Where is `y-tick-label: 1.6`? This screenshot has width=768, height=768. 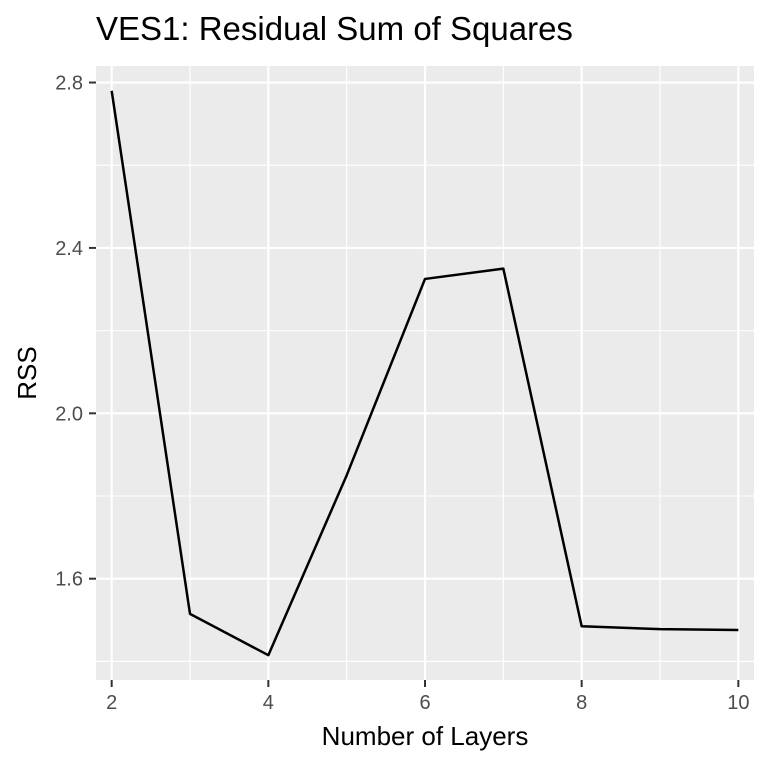 y-tick-label: 1.6 is located at coordinates (69, 580).